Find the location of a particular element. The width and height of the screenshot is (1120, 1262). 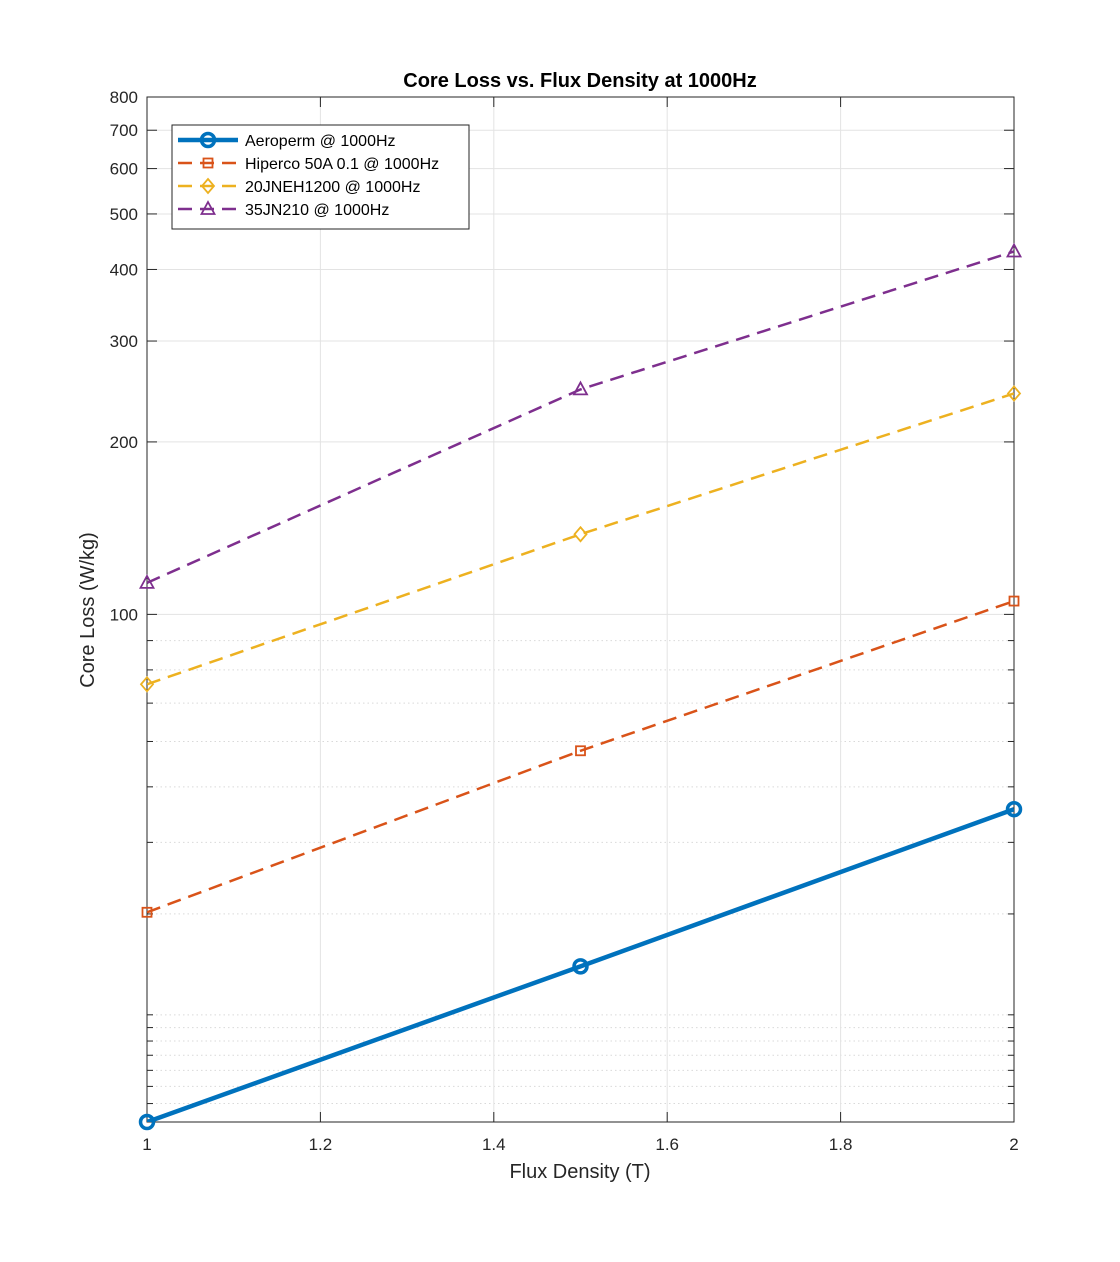

legend-box is located at coordinates (320, 177).